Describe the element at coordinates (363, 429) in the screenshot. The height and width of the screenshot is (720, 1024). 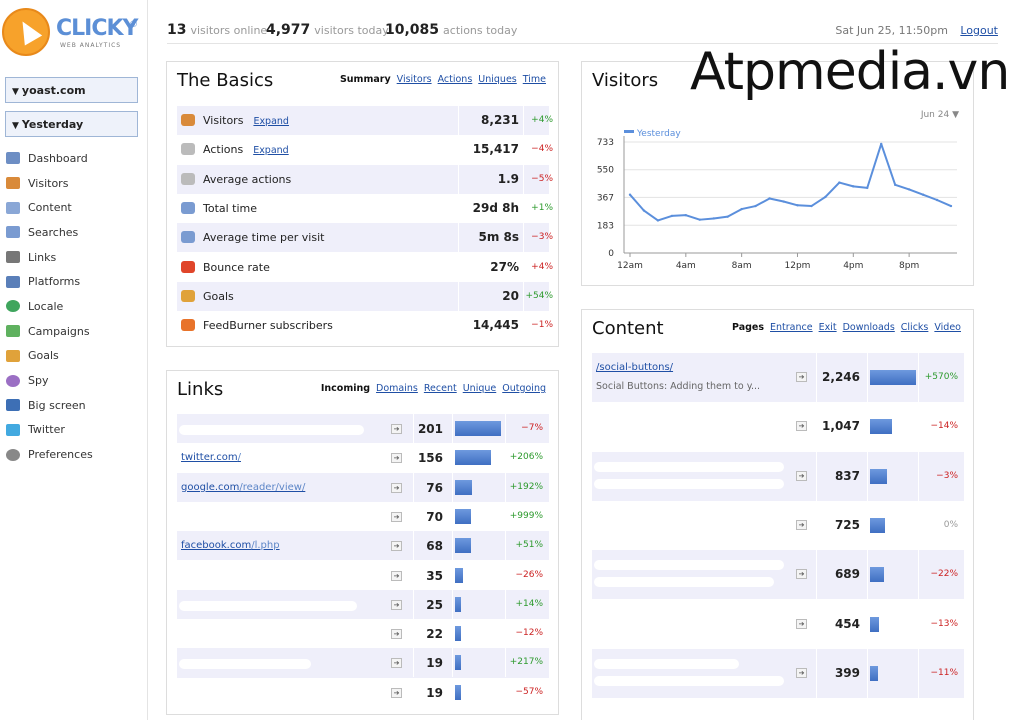
I see `link-row: ➔ 201 −7%` at that location.